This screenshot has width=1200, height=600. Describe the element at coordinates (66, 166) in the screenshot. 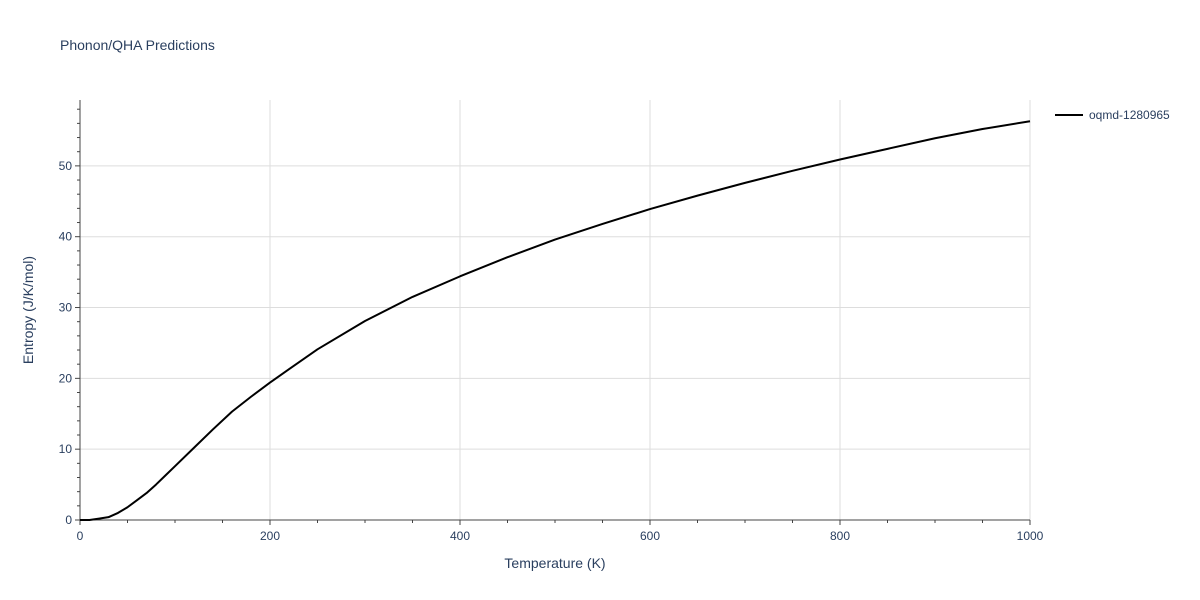

I see `y-tick-label: 50` at that location.